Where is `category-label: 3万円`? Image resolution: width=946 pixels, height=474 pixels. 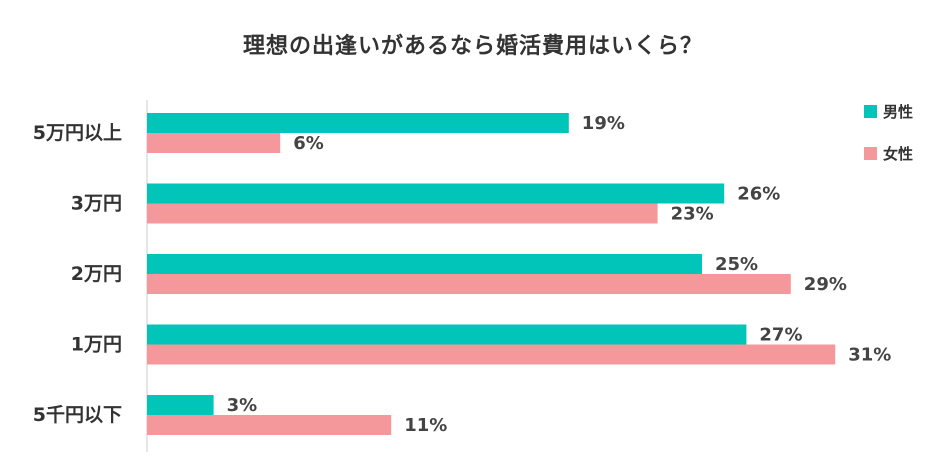
category-label: 3万円 is located at coordinates (96, 204).